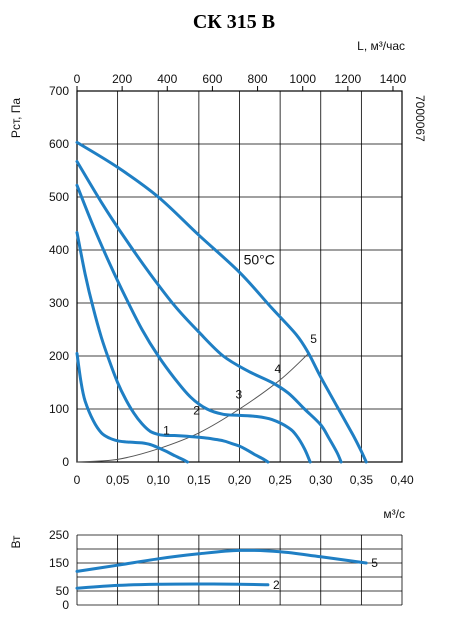 The width and height of the screenshot is (450, 622). What do you see at coordinates (381, 46) in the screenshot?
I see `top-axis-label: L, м³/час` at bounding box center [381, 46].